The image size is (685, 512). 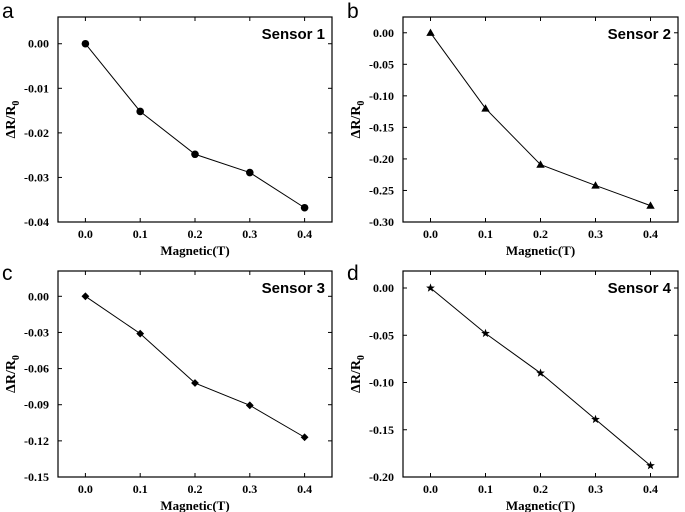 What do you see at coordinates (36, 88) in the screenshot?
I see `y-tick-label: -0.01` at bounding box center [36, 88].